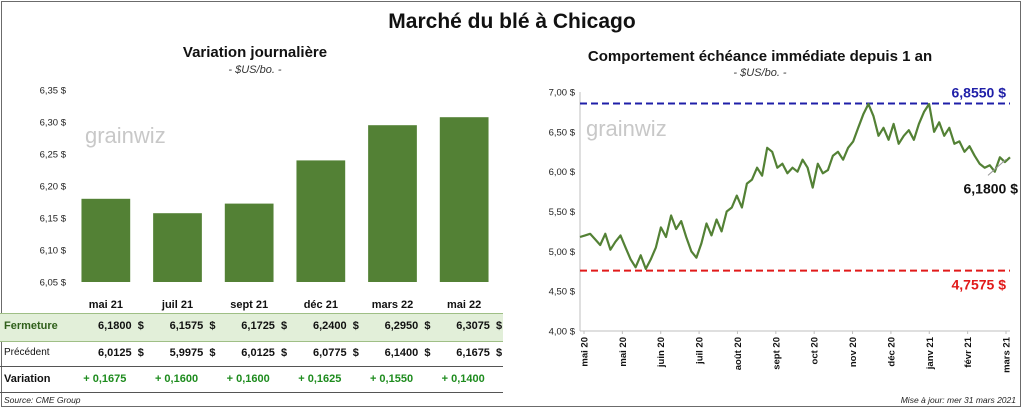  I want to click on y-tick-label: 4,50 $, so click(562, 292).